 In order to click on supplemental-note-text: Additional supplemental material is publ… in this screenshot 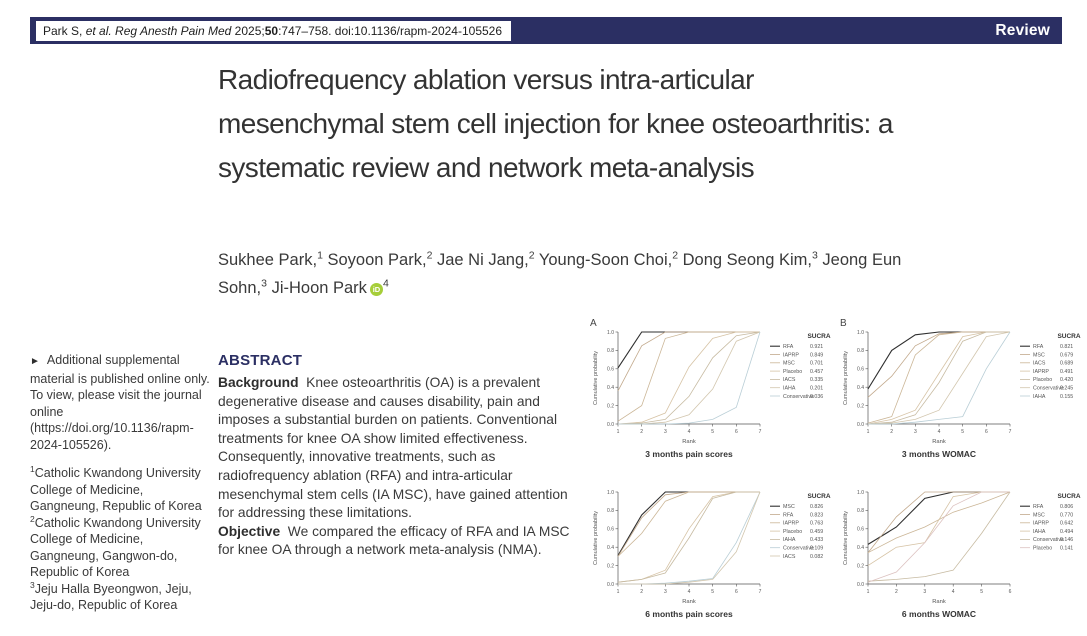, I will do `click(120, 394)`.